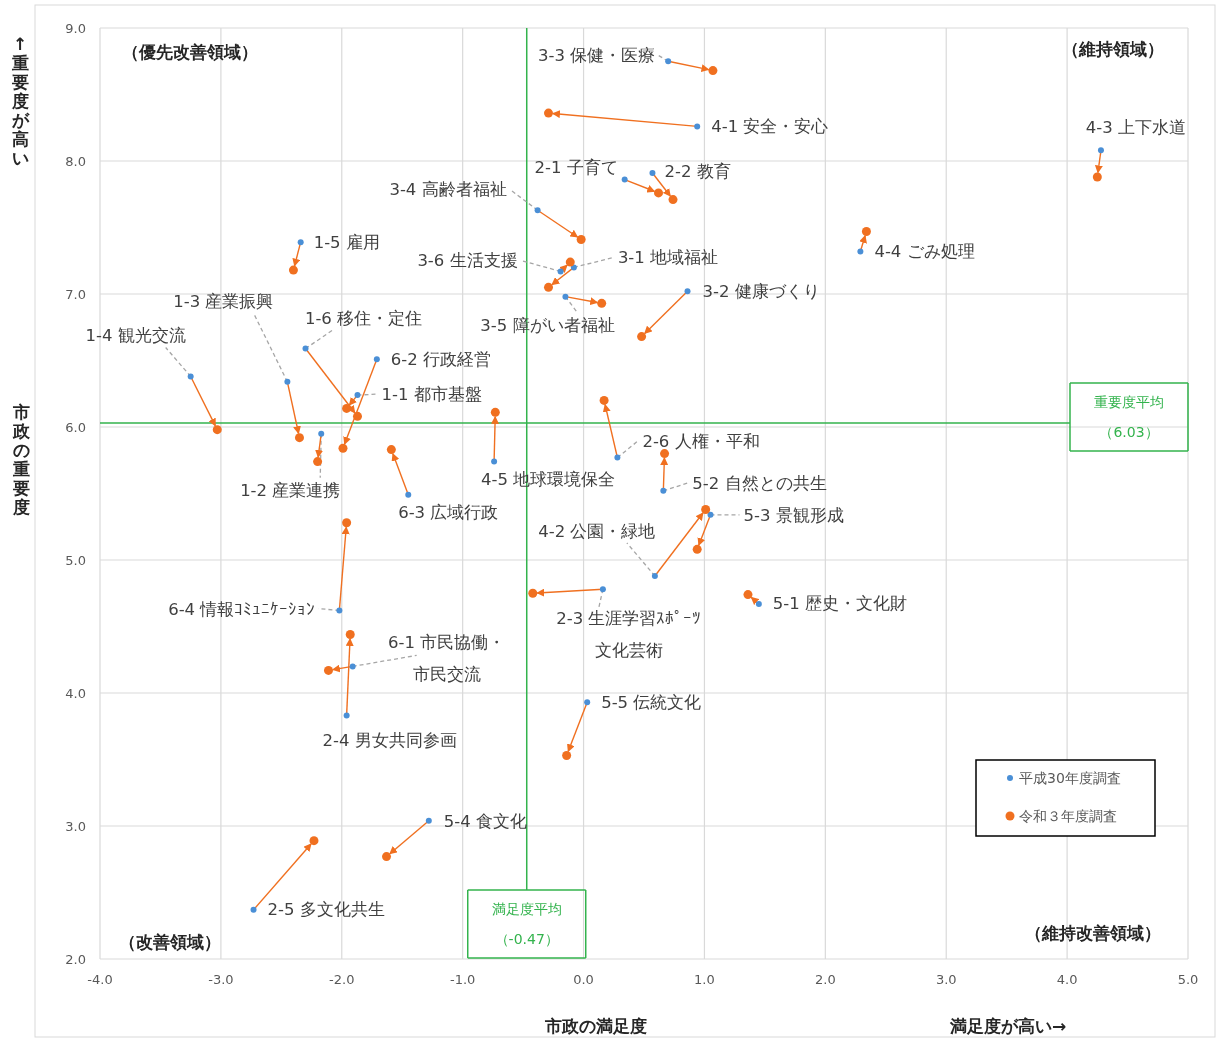 Image resolution: width=1218 pixels, height=1039 pixels. What do you see at coordinates (75, 427) in the screenshot?
I see `y-tick-label: 6.0` at bounding box center [75, 427].